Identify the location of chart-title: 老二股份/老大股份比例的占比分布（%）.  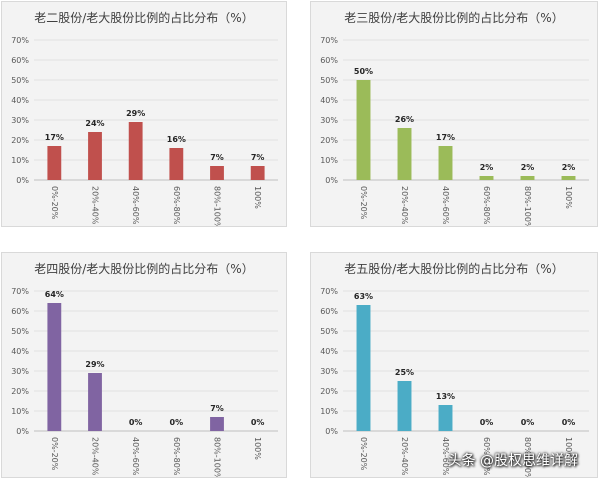
(143, 17).